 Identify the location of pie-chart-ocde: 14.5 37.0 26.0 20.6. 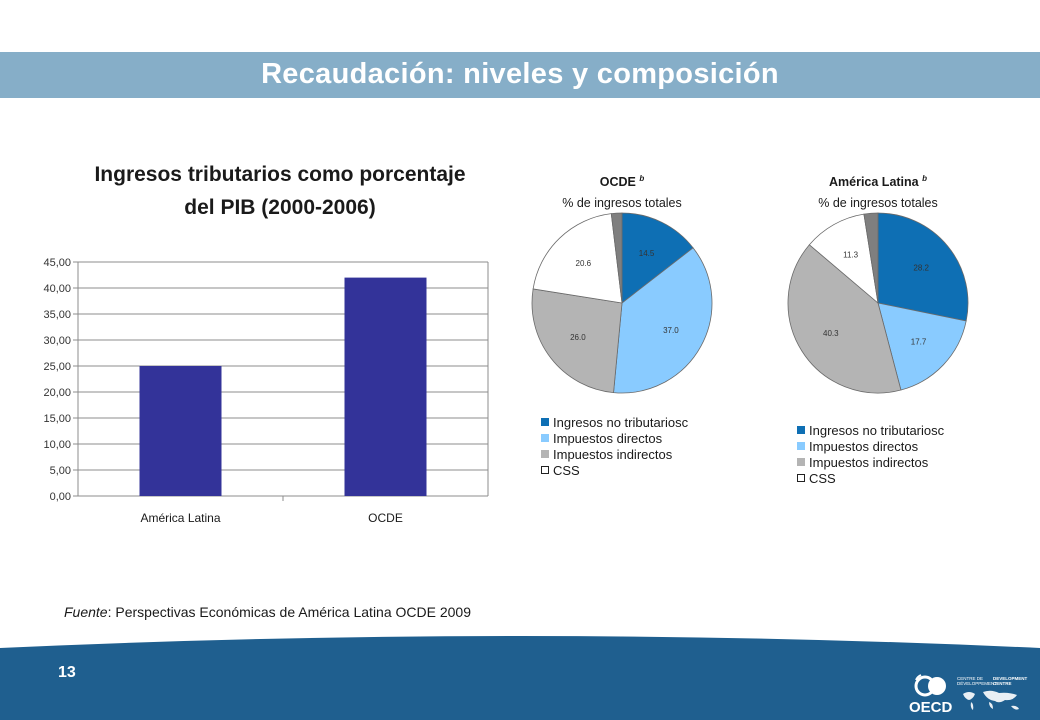
(622, 303).